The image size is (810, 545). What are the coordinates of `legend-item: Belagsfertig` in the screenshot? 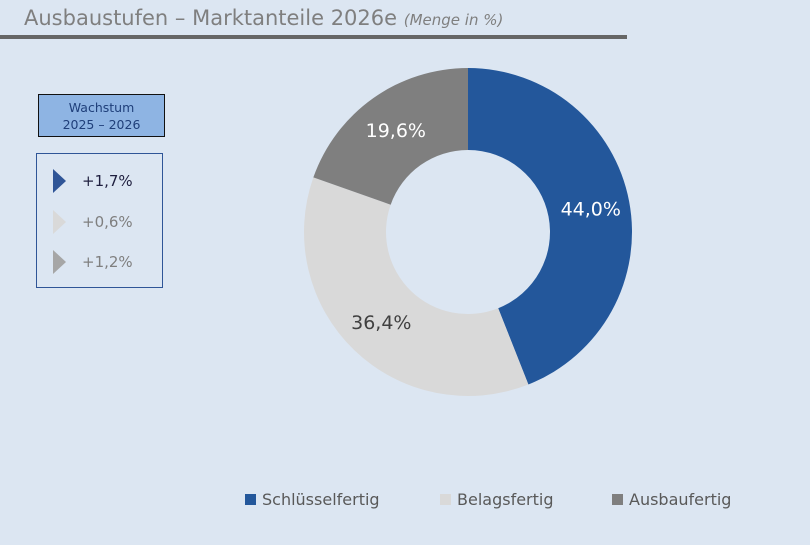 It's located at (497, 499).